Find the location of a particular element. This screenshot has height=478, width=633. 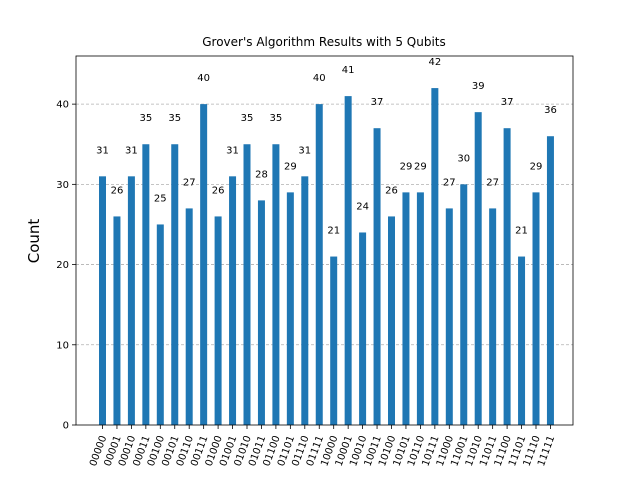

chart-title: Grover's Algorithm Results with 5 Qubits is located at coordinates (324, 42).